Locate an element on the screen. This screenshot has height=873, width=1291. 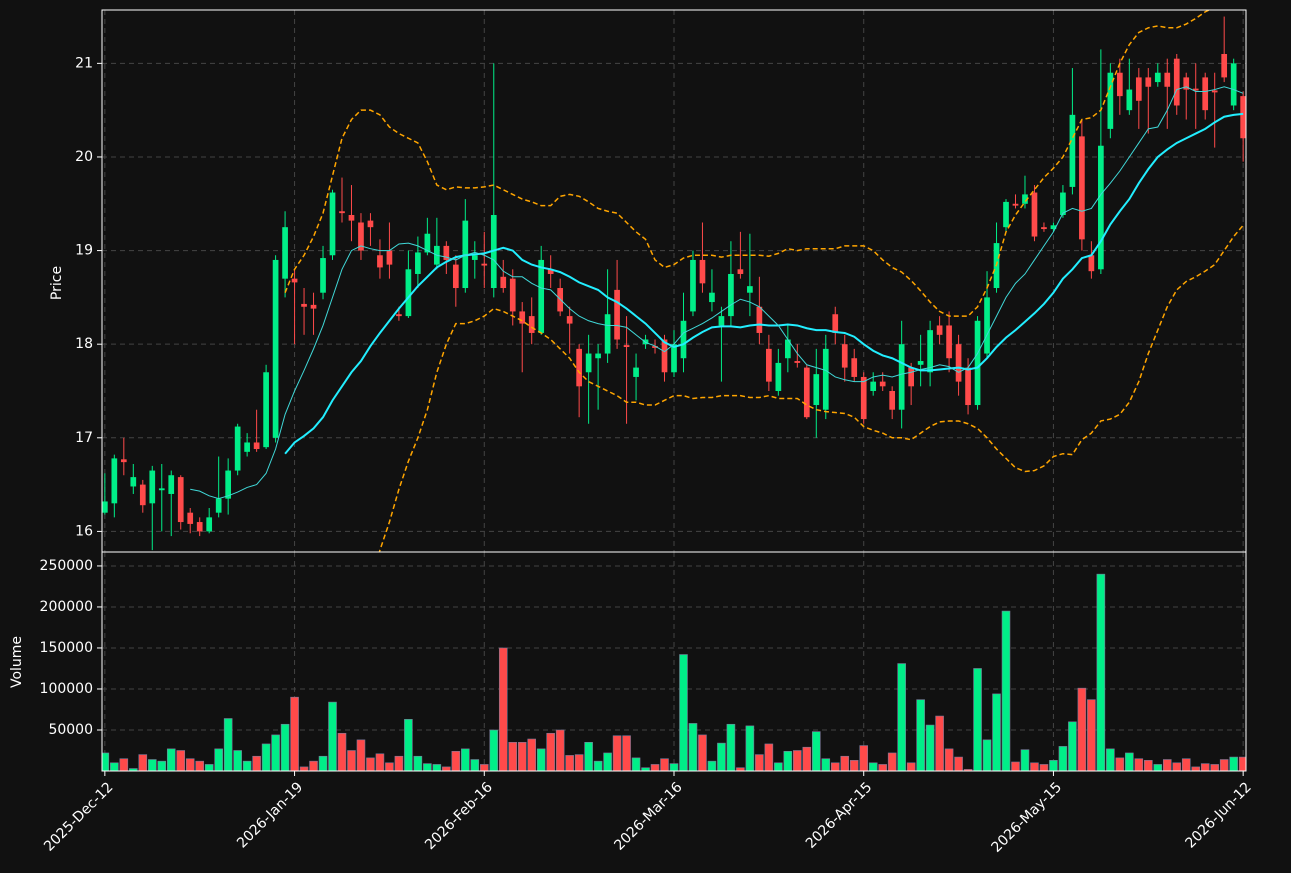
y-tick-label: 19 is located at coordinates (84, 251).